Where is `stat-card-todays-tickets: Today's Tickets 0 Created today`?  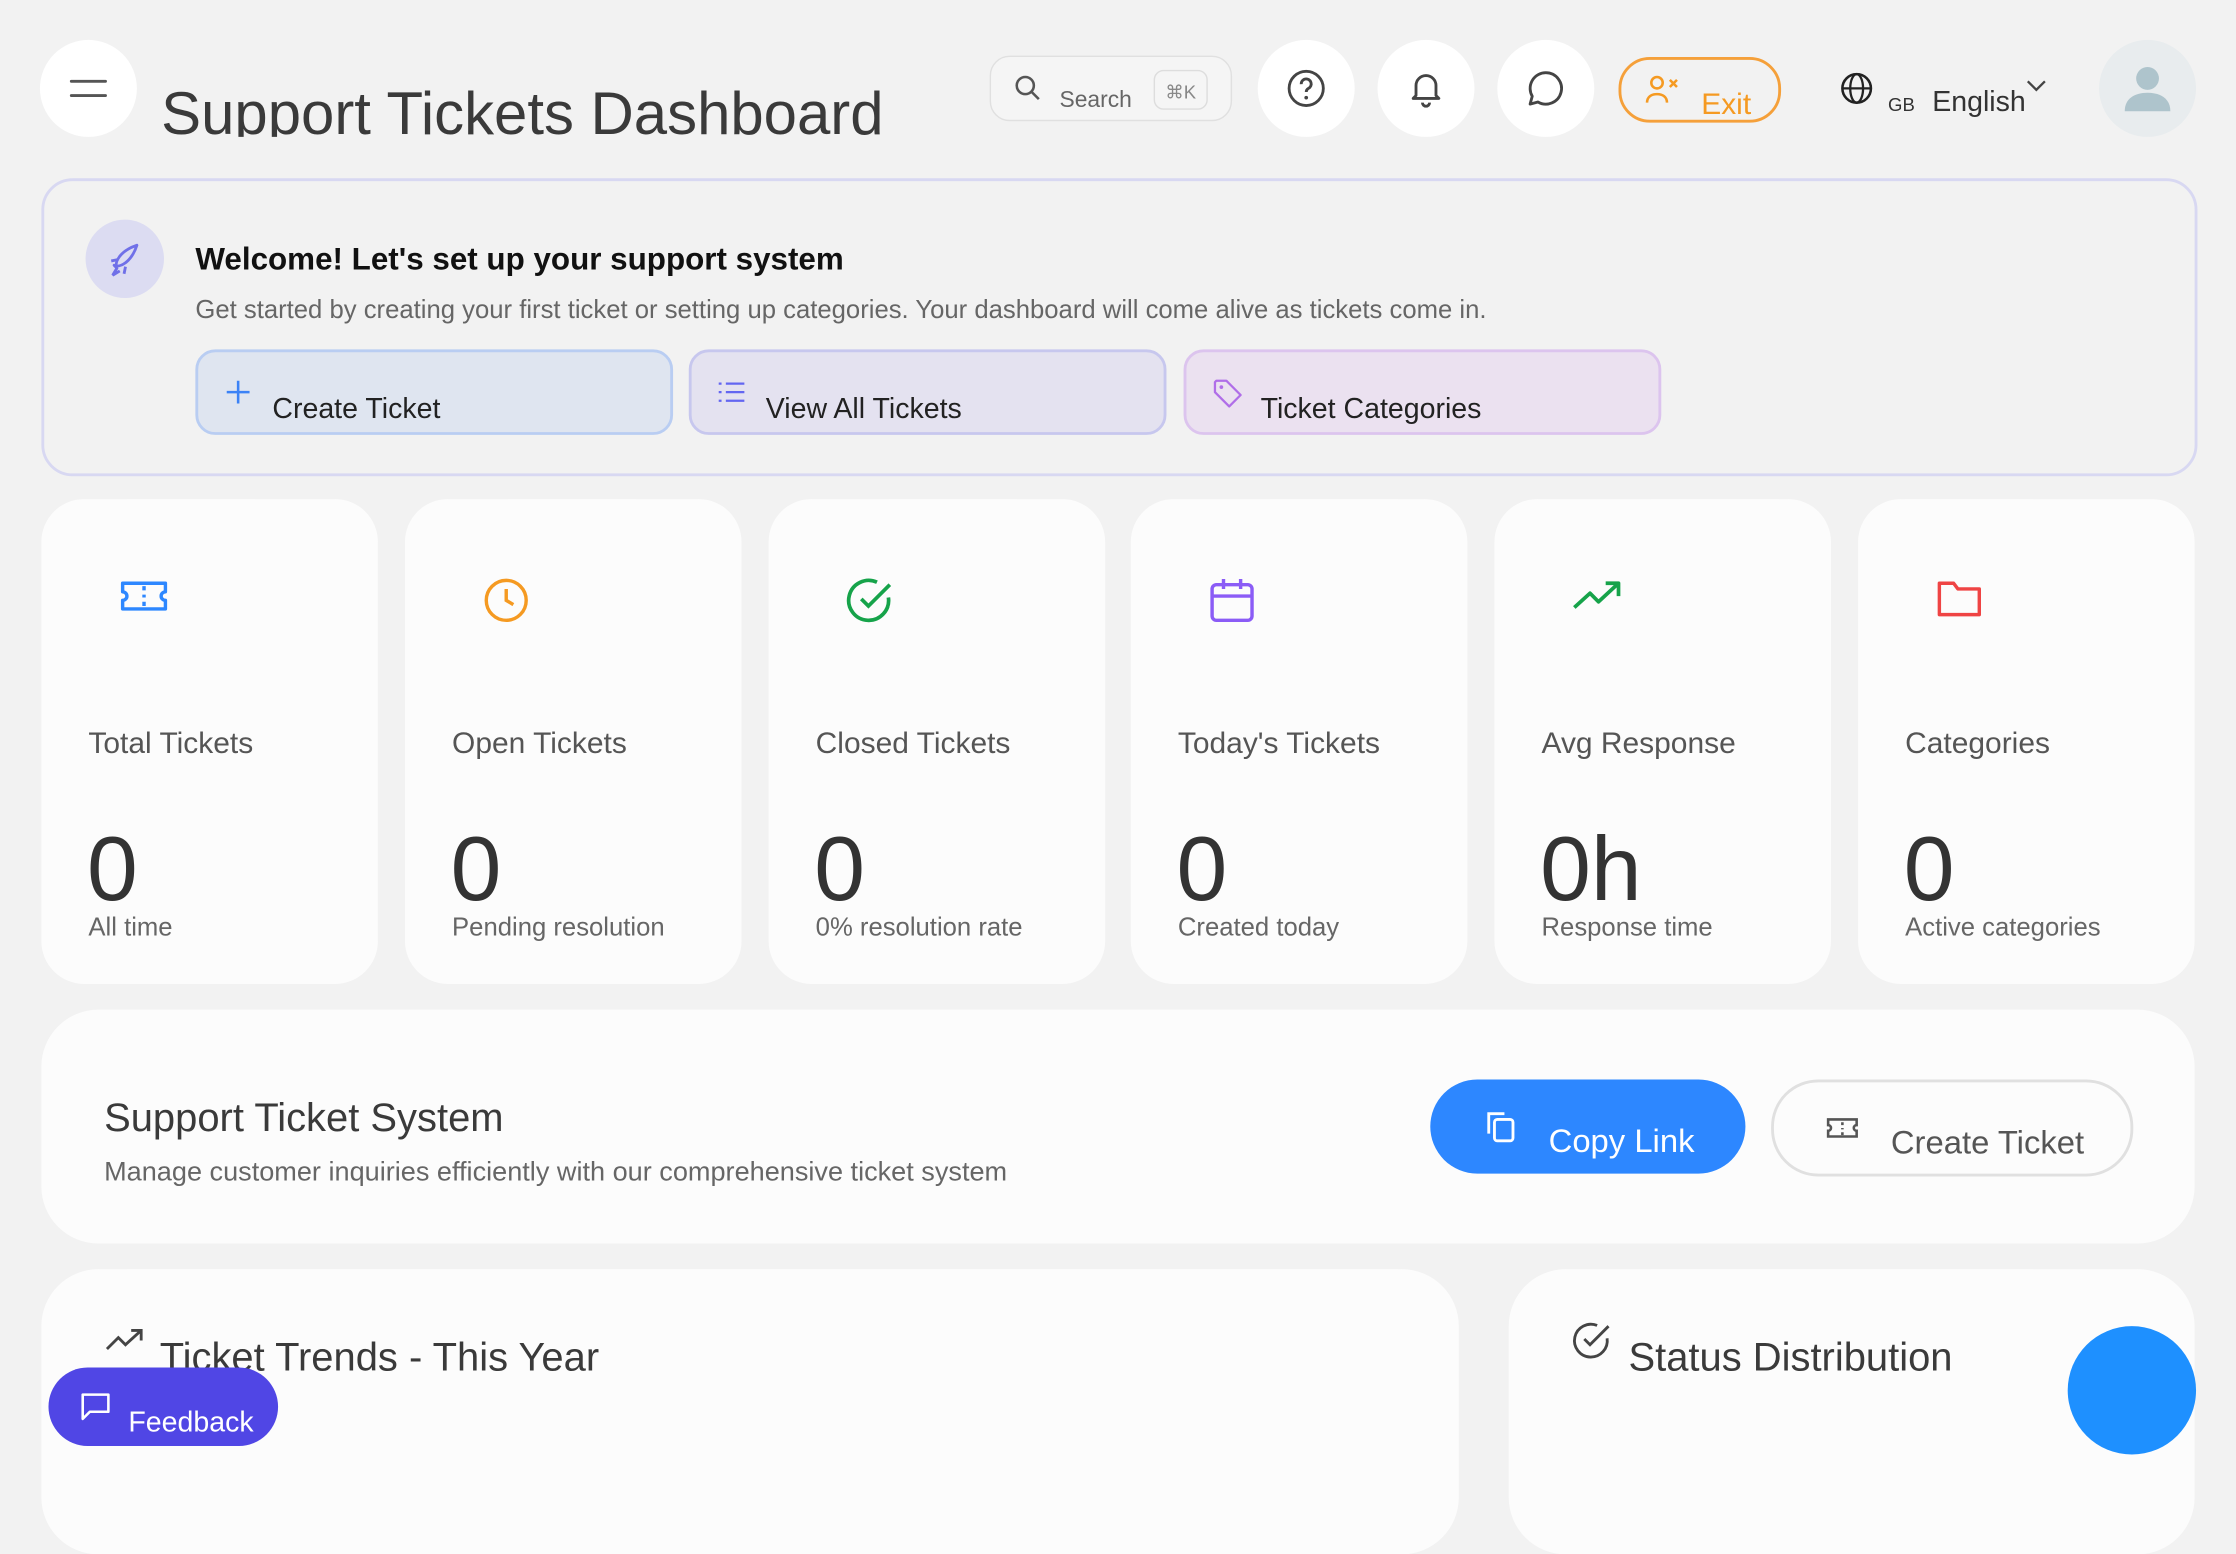 stat-card-todays-tickets: Today's Tickets 0 Created today is located at coordinates (1299, 741).